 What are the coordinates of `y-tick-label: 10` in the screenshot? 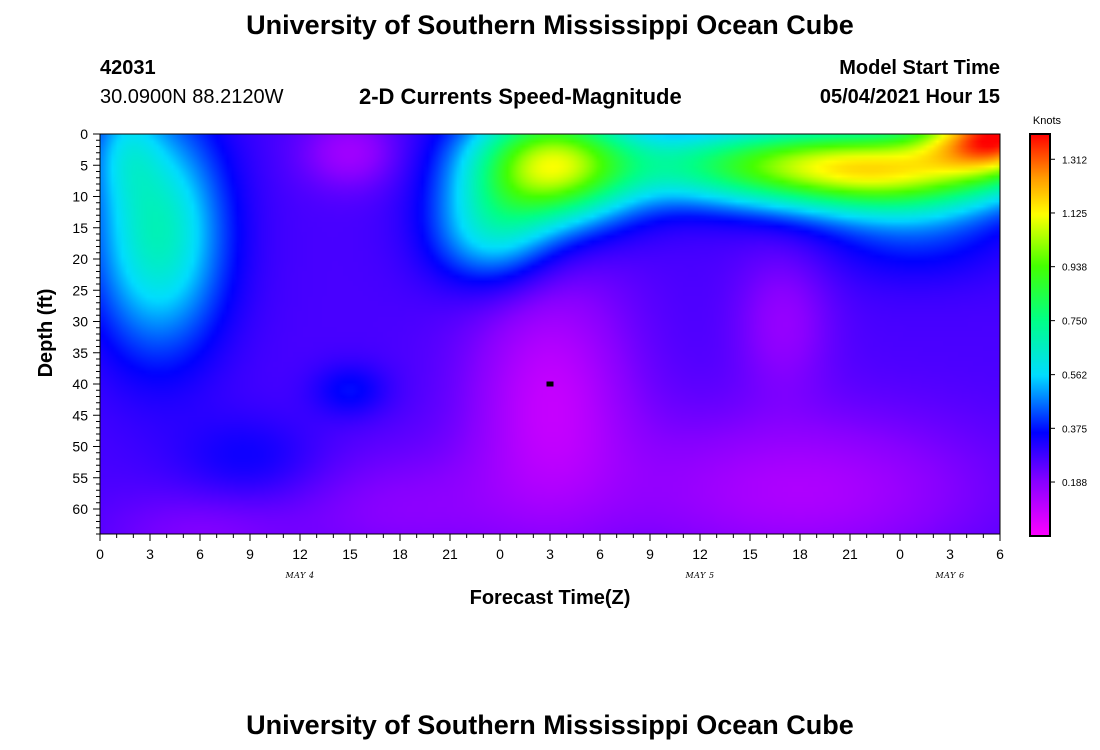 It's located at (80, 197).